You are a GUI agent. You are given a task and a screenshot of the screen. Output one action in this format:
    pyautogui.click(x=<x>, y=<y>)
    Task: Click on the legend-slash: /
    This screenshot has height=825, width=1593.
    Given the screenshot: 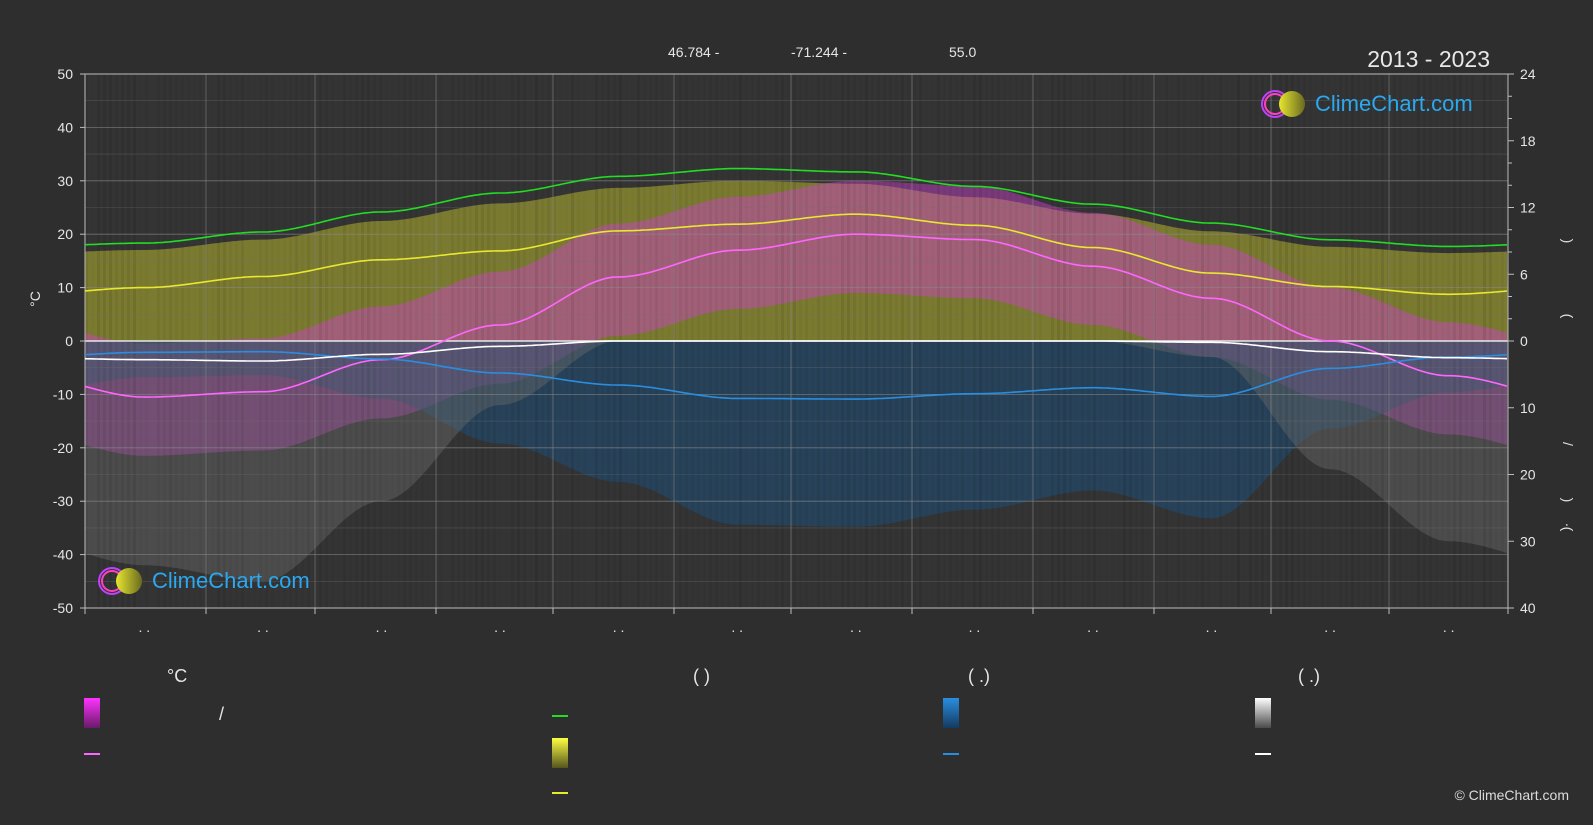 What is the action you would take?
    pyautogui.click(x=222, y=714)
    